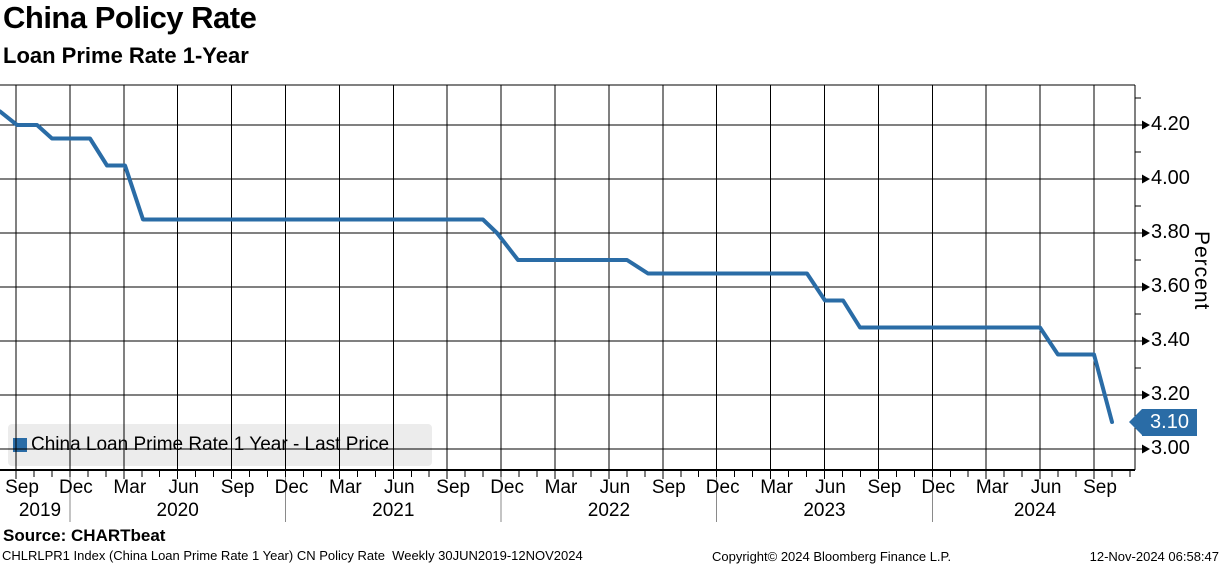 Image resolution: width=1224 pixels, height=566 pixels. Describe the element at coordinates (832, 556) in the screenshot. I see `copyright-text: Copyright© 2024 Bloomberg Finance L.P.` at that location.